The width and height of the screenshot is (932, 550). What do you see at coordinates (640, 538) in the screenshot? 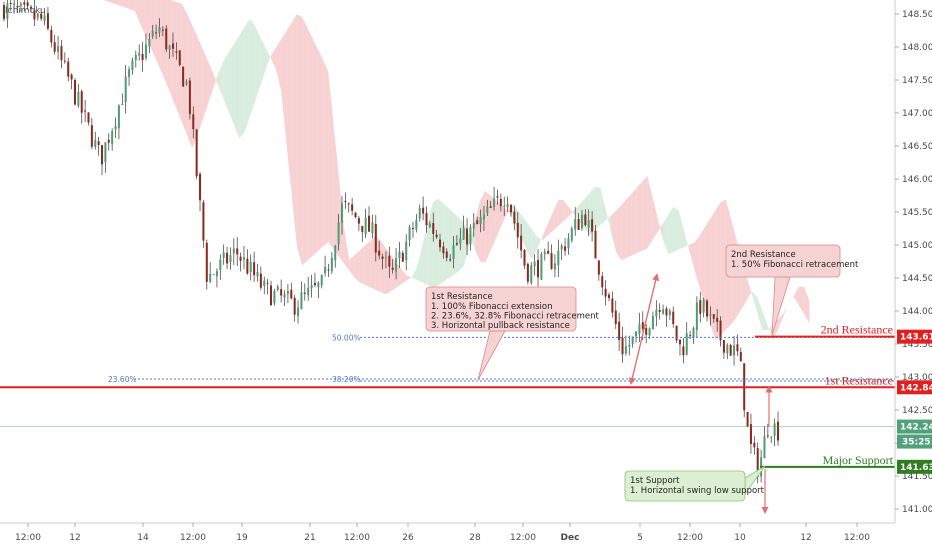
I see `time-tick-label: 5` at bounding box center [640, 538].